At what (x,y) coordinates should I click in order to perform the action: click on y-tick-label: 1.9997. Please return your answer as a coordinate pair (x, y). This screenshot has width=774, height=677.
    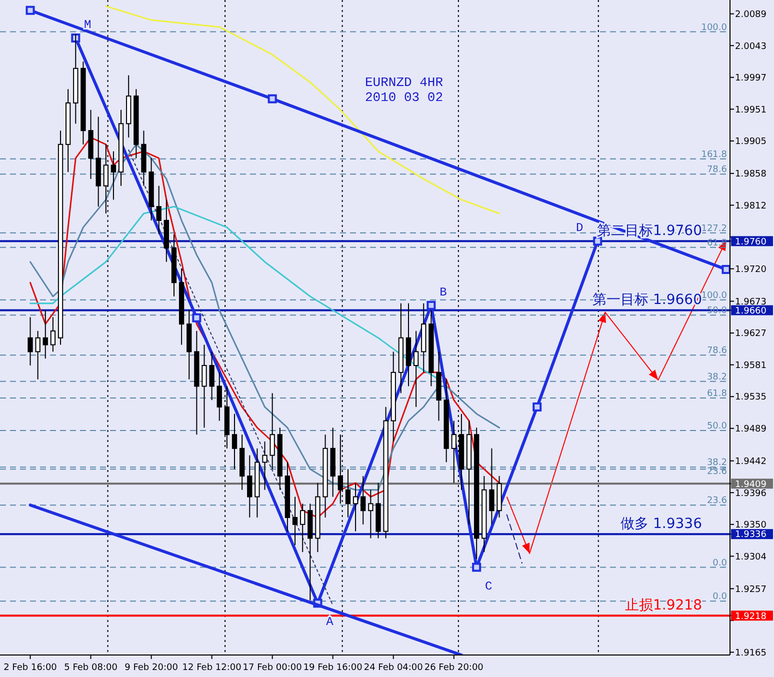
    Looking at the image, I should click on (750, 79).